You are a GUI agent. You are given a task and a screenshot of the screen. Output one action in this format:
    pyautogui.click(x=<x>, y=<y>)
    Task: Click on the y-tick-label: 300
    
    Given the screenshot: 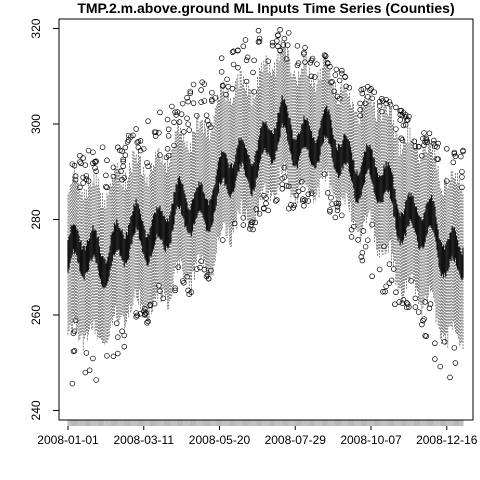 What is the action you would take?
    pyautogui.click(x=36, y=124)
    